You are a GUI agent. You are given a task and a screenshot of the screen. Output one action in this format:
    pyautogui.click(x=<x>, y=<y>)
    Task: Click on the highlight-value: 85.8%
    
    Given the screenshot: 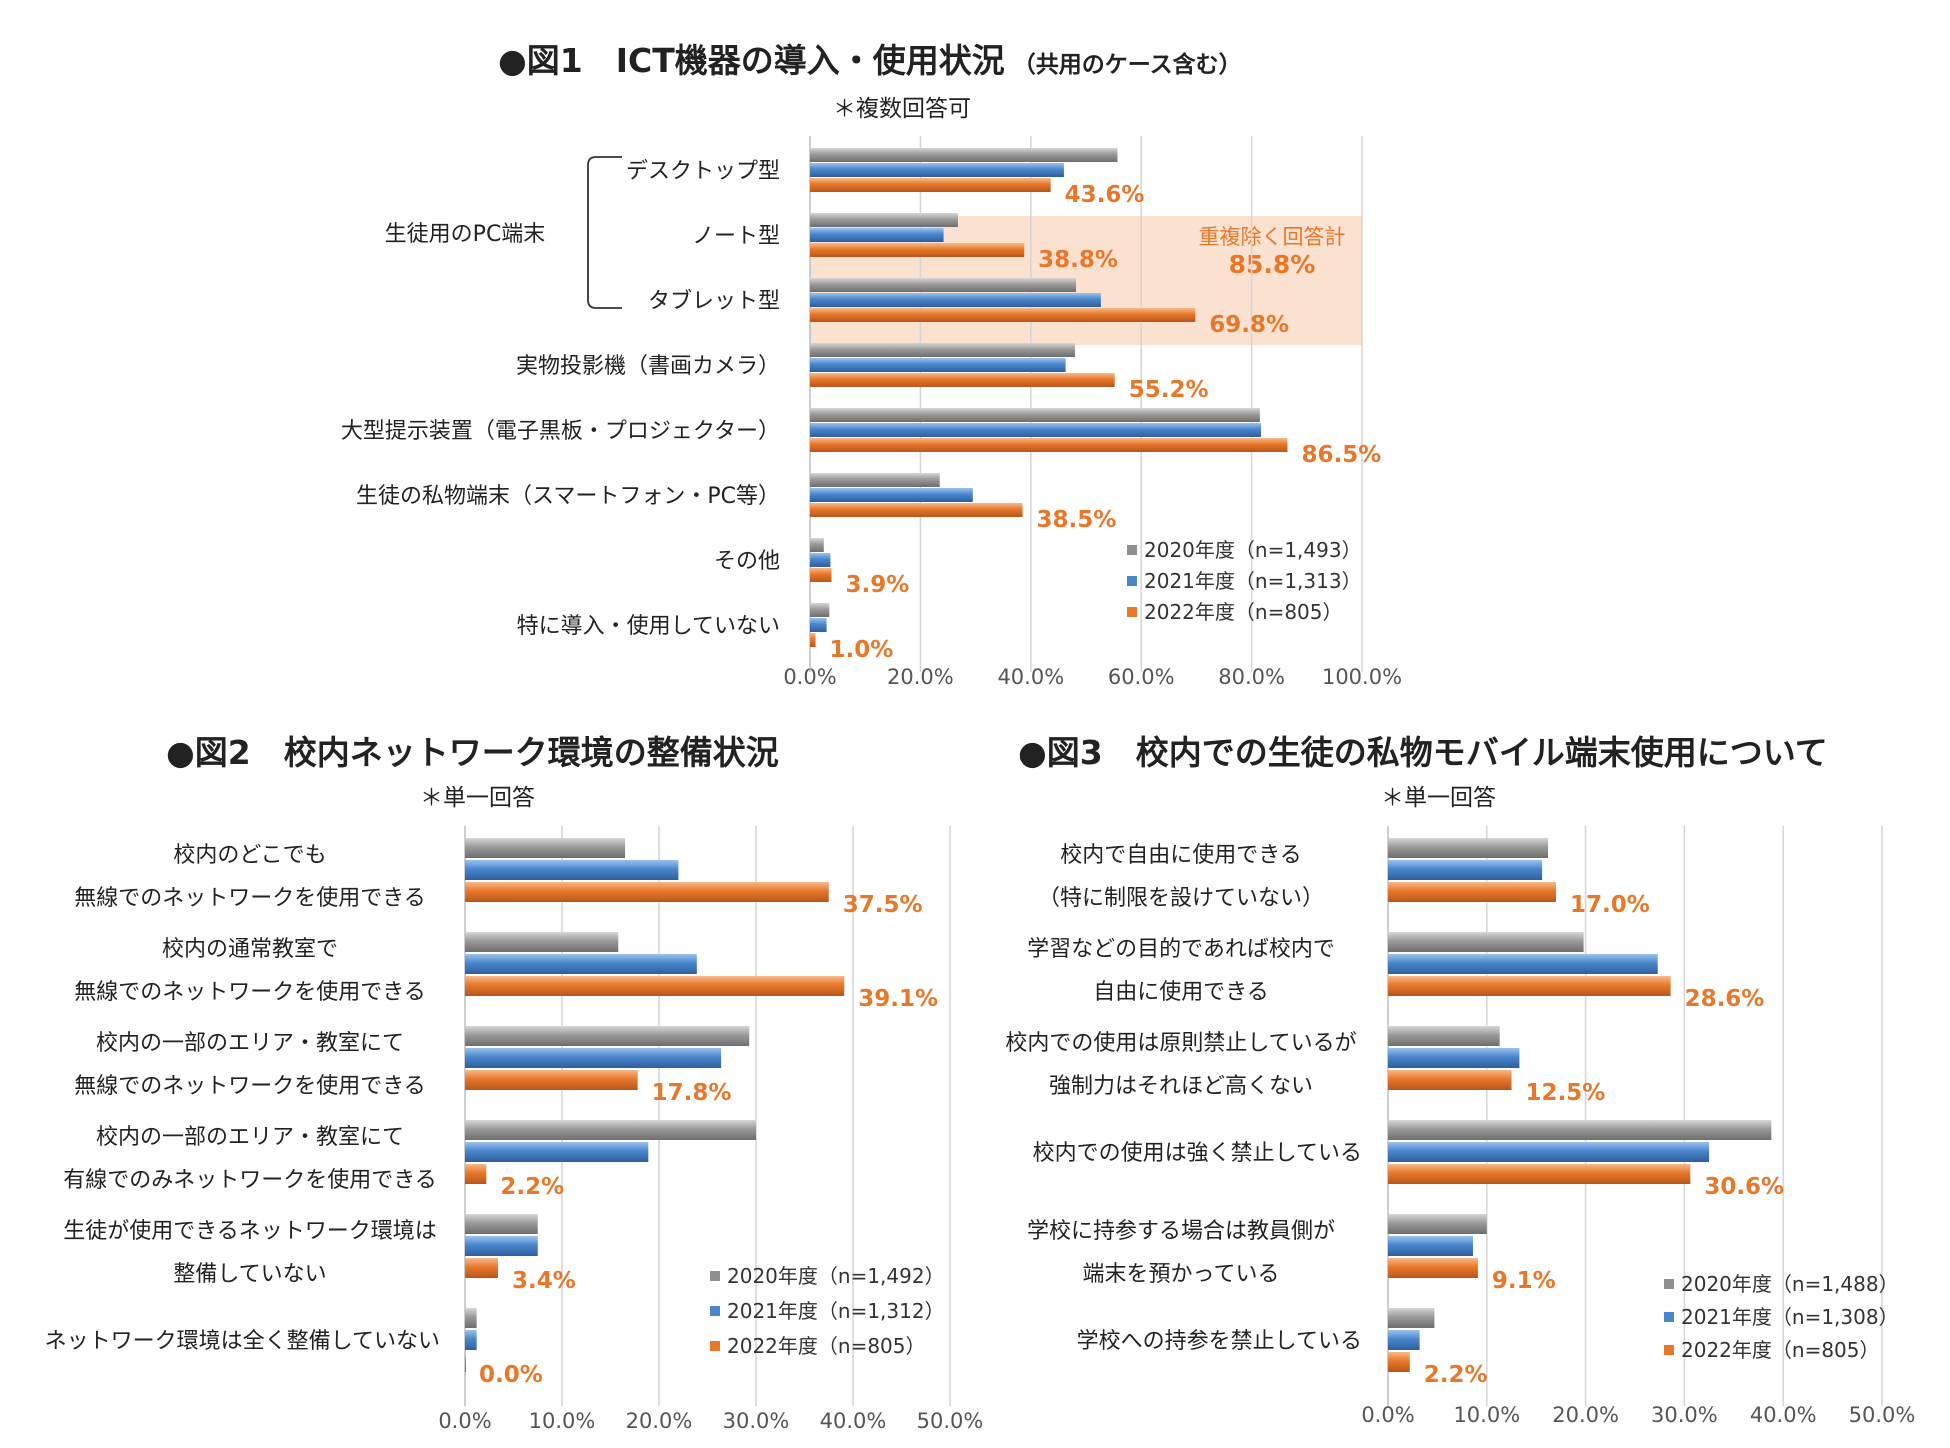 What is the action you would take?
    pyautogui.click(x=1272, y=264)
    